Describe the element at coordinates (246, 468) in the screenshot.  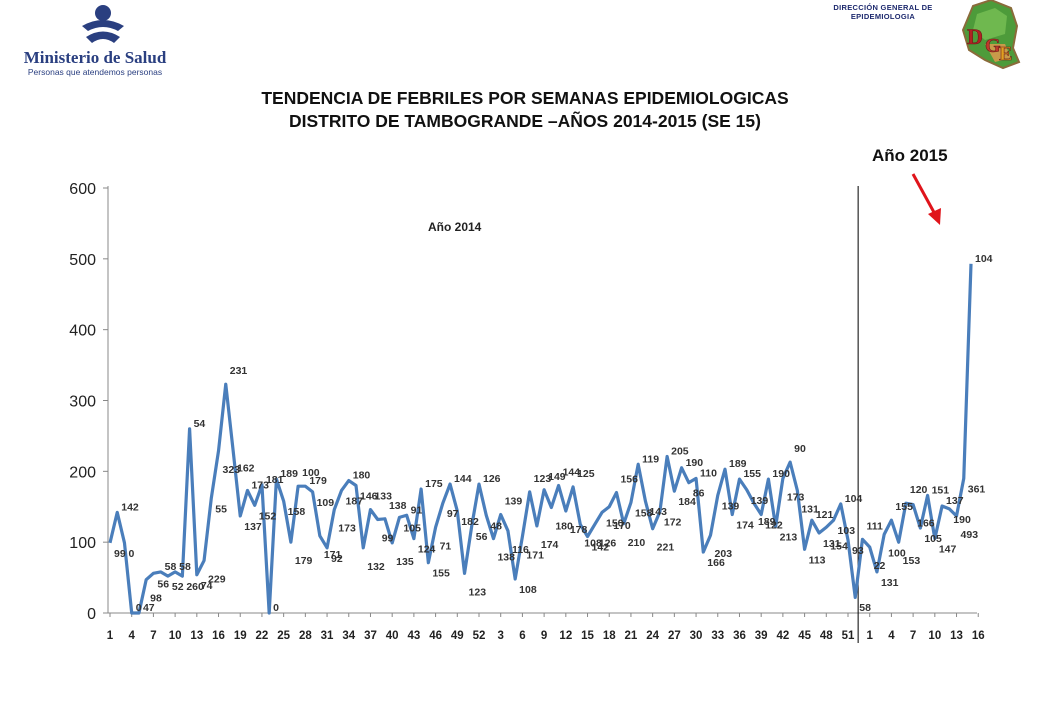
I see `data-label: 162` at that location.